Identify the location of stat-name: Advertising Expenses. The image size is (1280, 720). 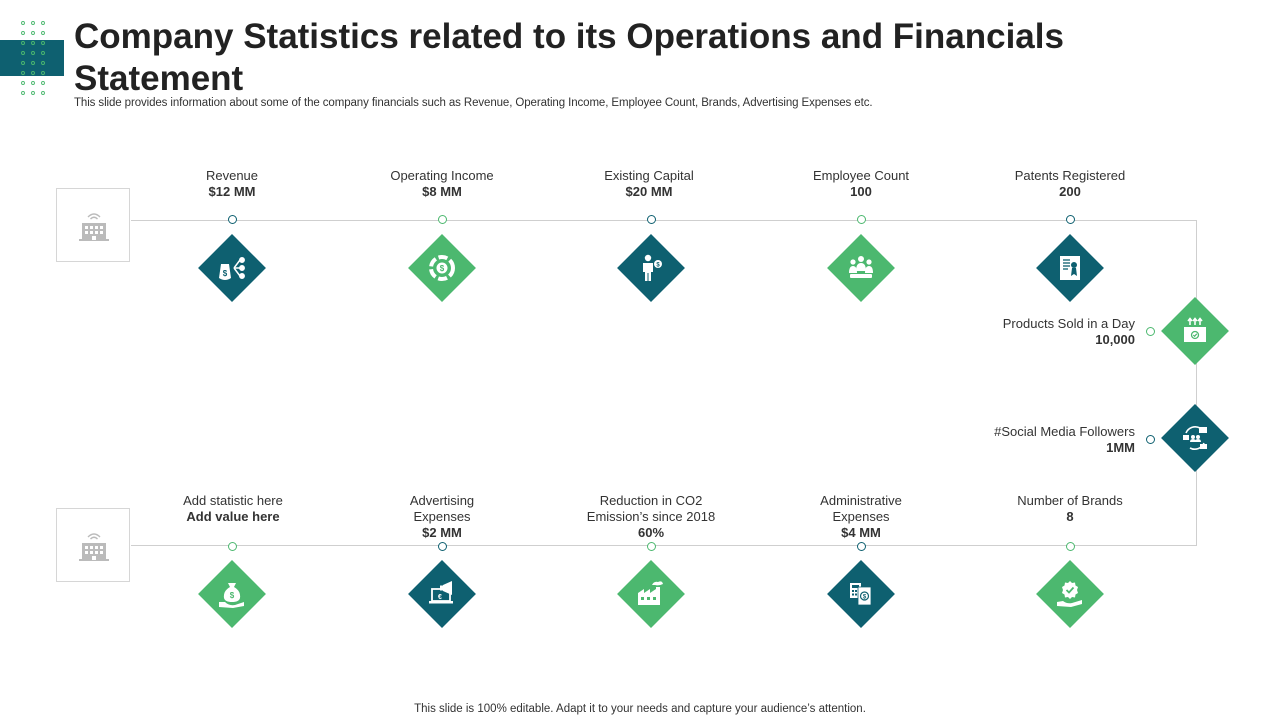
(442, 508).